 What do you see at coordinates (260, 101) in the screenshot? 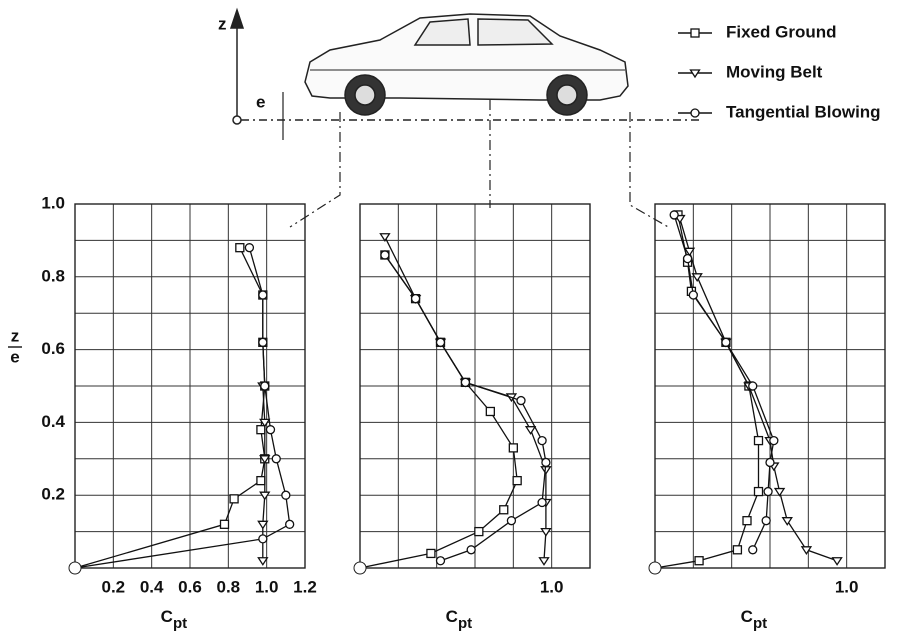
I see `e-label: e` at bounding box center [260, 101].